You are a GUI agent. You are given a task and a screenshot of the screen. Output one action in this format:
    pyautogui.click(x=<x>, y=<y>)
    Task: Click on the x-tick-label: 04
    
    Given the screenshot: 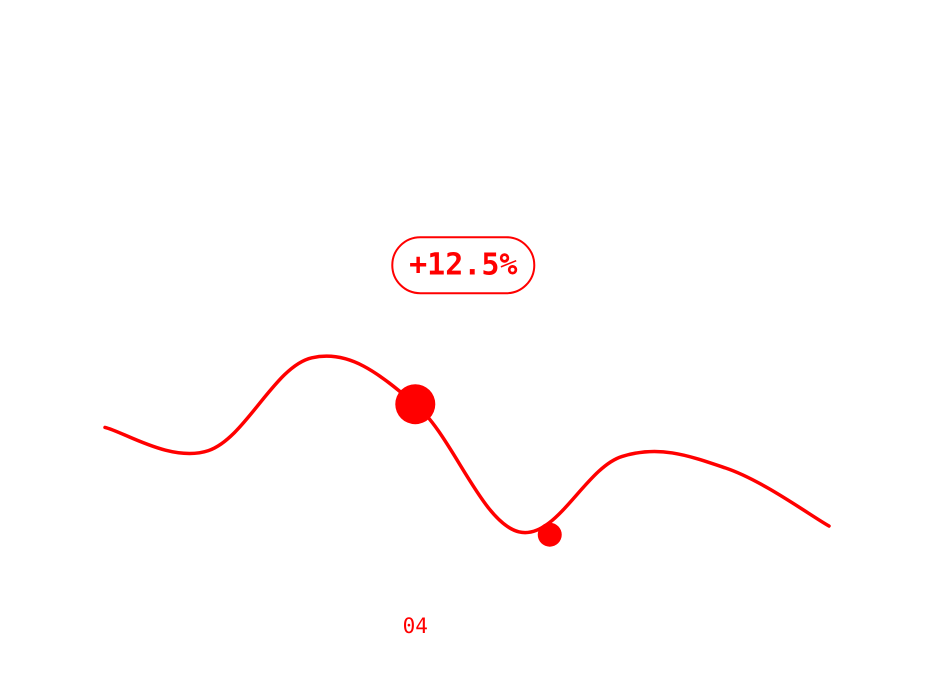 What is the action you would take?
    pyautogui.click(x=415, y=626)
    